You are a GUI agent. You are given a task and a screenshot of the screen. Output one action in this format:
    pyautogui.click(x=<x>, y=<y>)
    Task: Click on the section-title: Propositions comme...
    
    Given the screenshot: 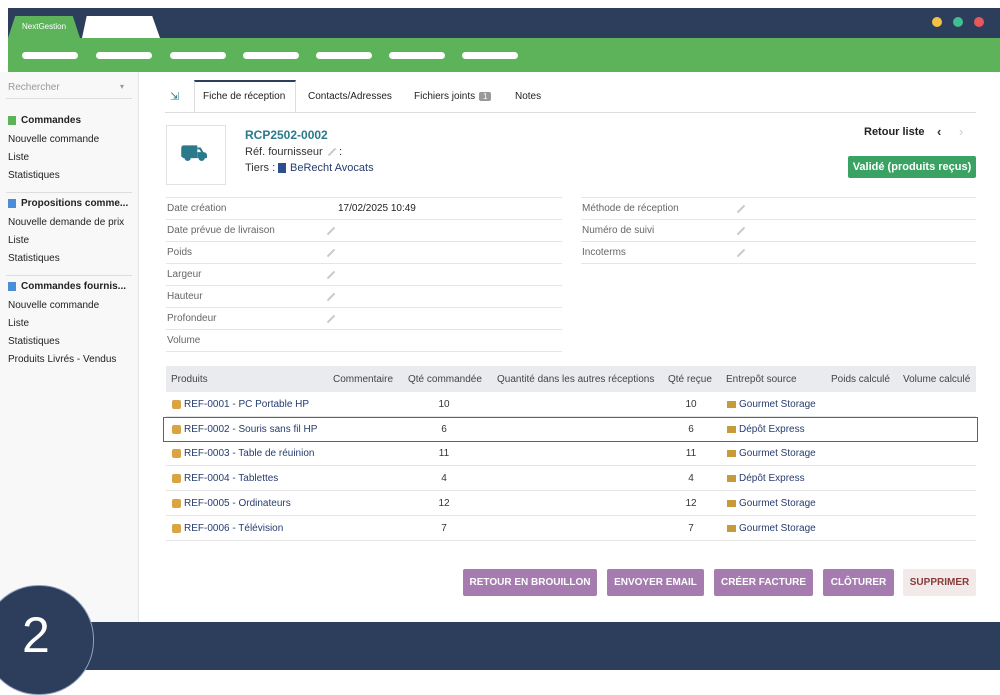 What is the action you would take?
    pyautogui.click(x=75, y=203)
    